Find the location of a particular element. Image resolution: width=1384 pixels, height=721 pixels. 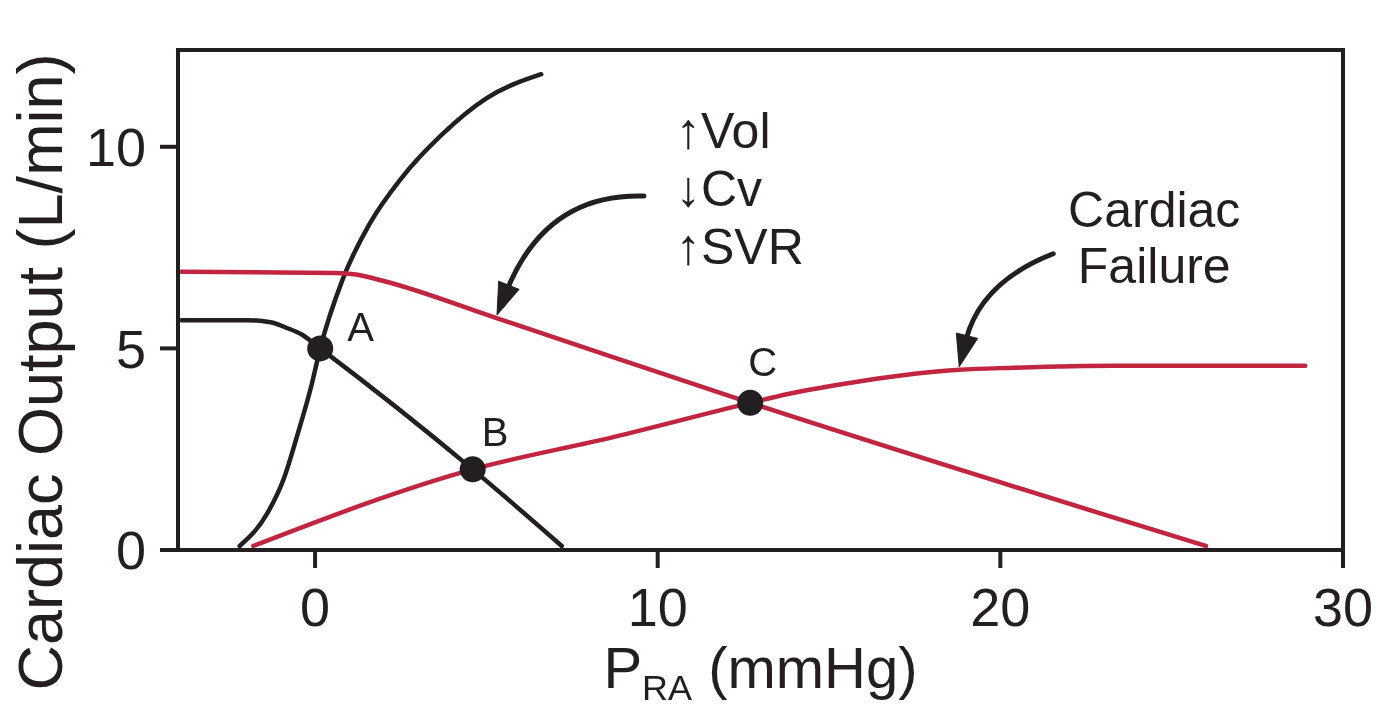

data-label: C is located at coordinates (763, 361).